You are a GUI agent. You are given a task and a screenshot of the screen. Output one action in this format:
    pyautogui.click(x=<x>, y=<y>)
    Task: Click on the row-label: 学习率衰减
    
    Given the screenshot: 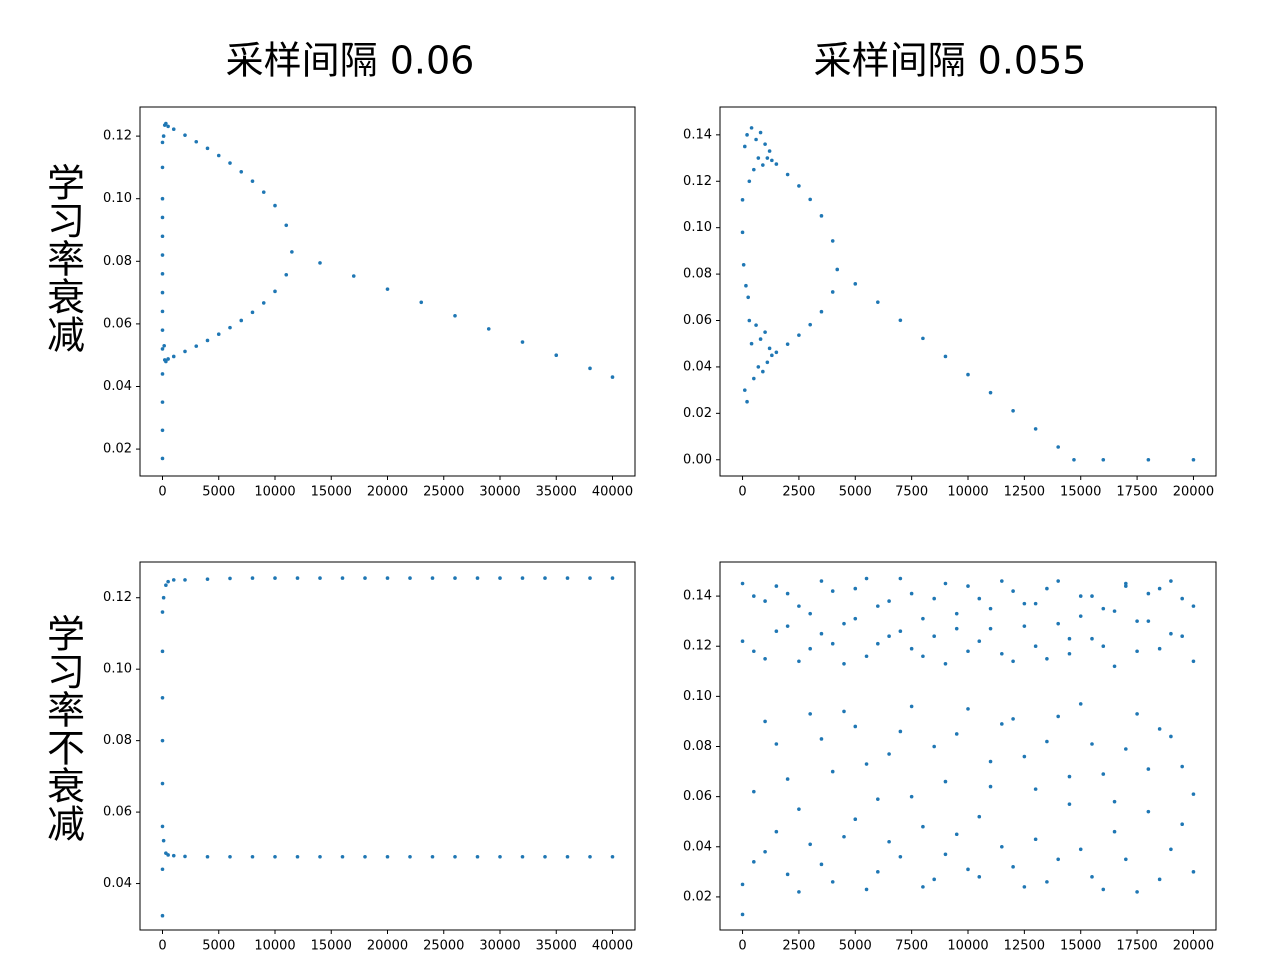 What is the action you would take?
    pyautogui.click(x=63, y=258)
    